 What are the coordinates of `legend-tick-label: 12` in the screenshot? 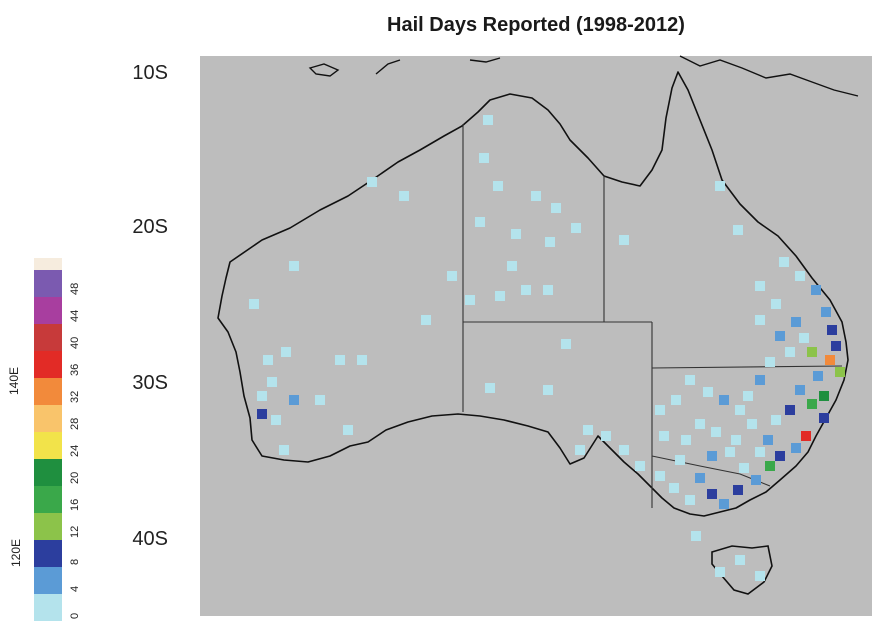 It's located at (75, 532).